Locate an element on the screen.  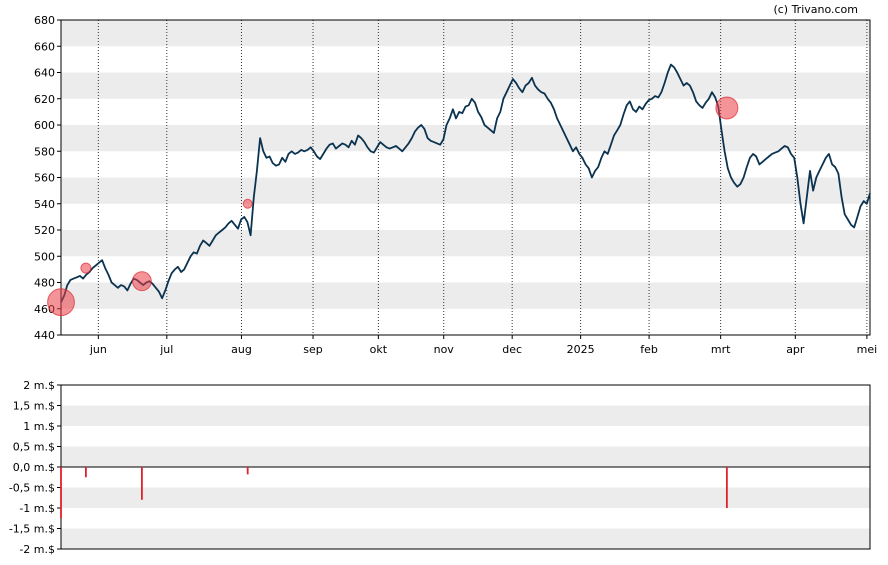
x-tick-label: aug is located at coordinates (241, 349).